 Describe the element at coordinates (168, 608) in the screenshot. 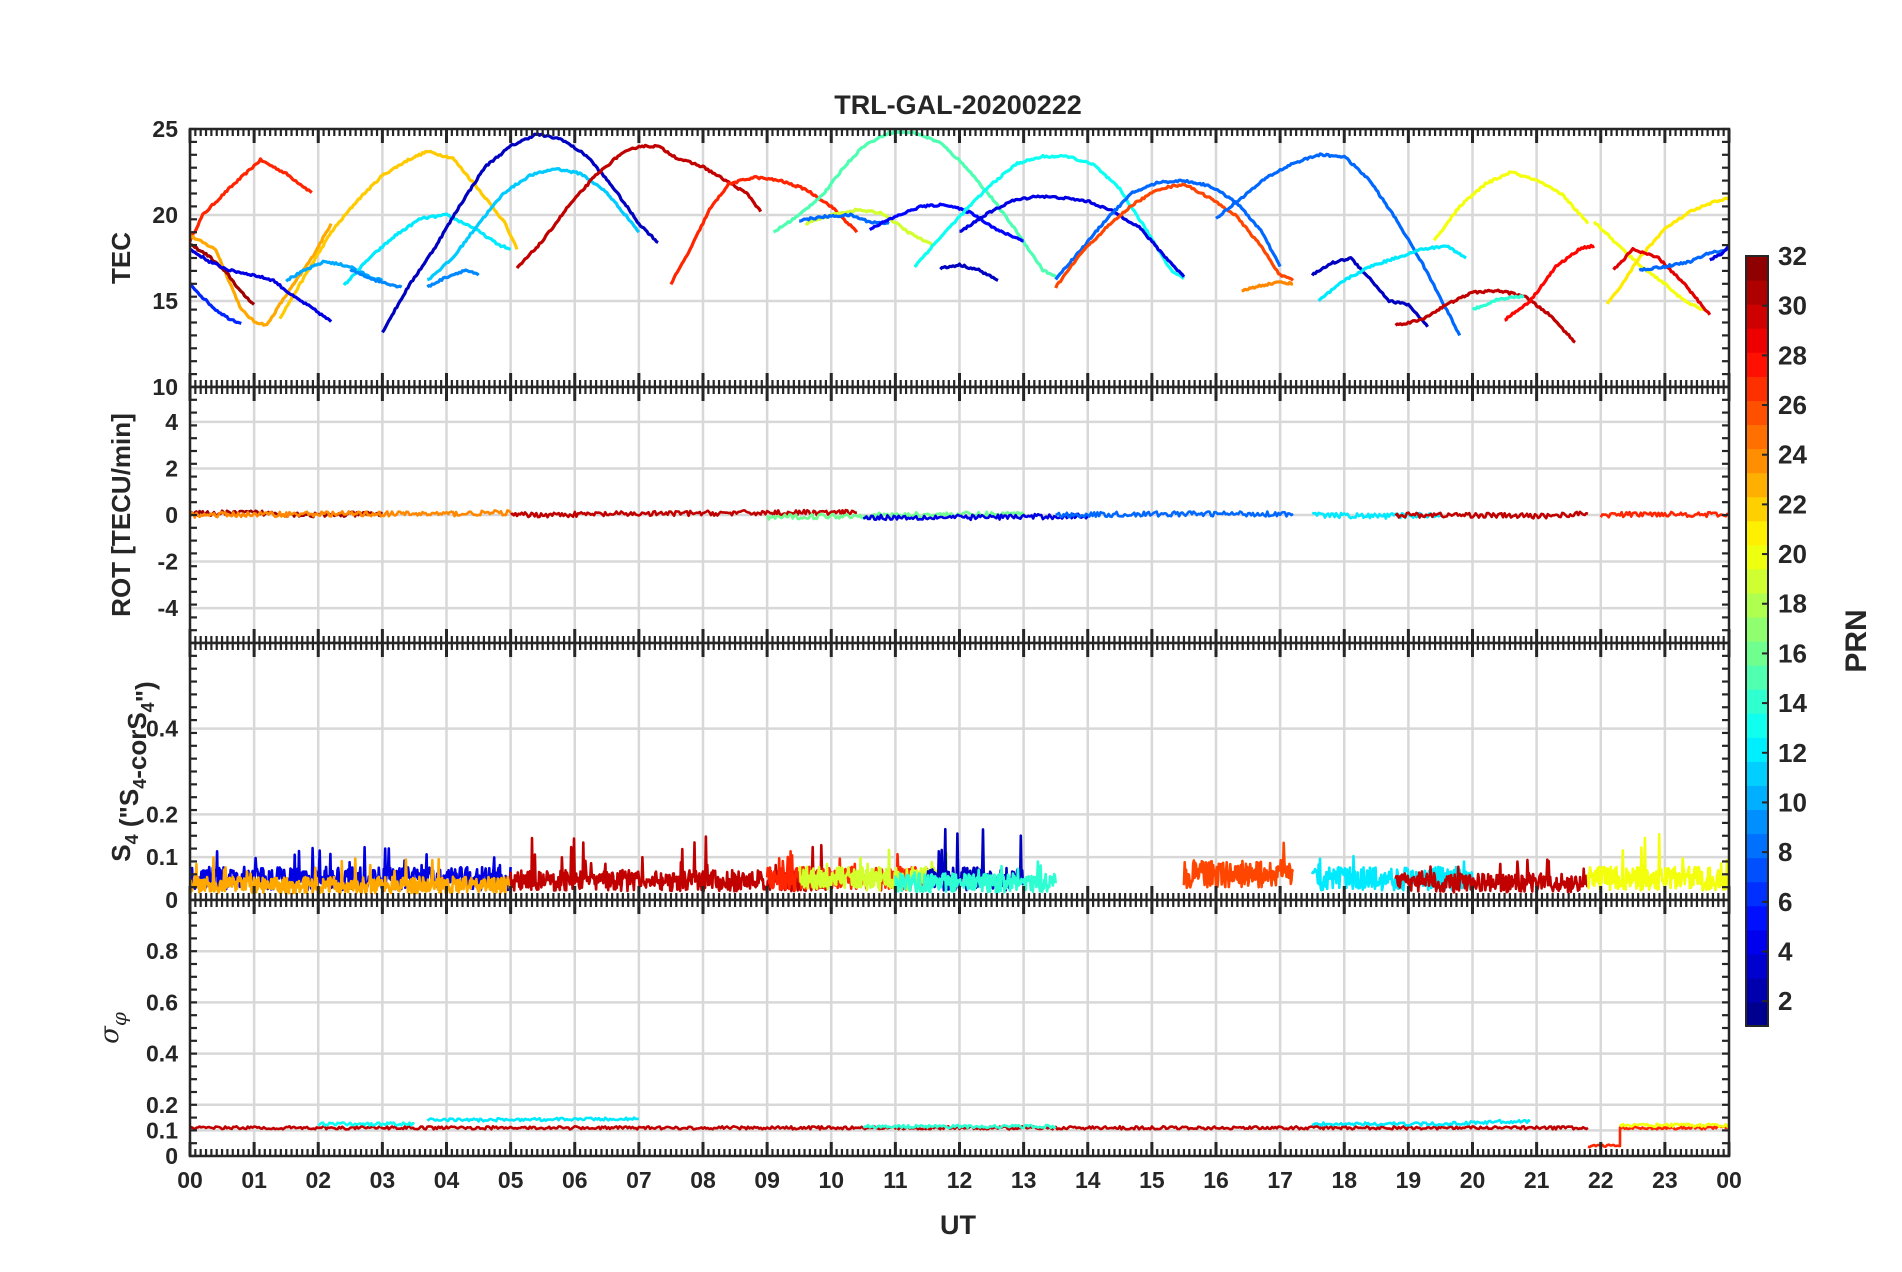

I see `y-tick-label: -4` at that location.